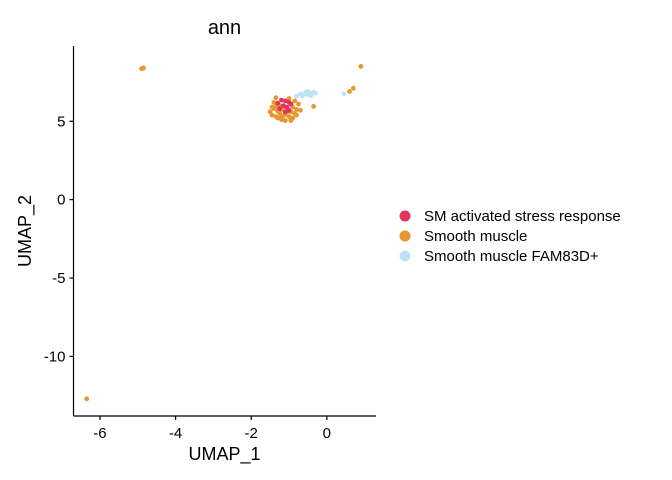  I want to click on y-tick-label: -10, so click(55, 356).